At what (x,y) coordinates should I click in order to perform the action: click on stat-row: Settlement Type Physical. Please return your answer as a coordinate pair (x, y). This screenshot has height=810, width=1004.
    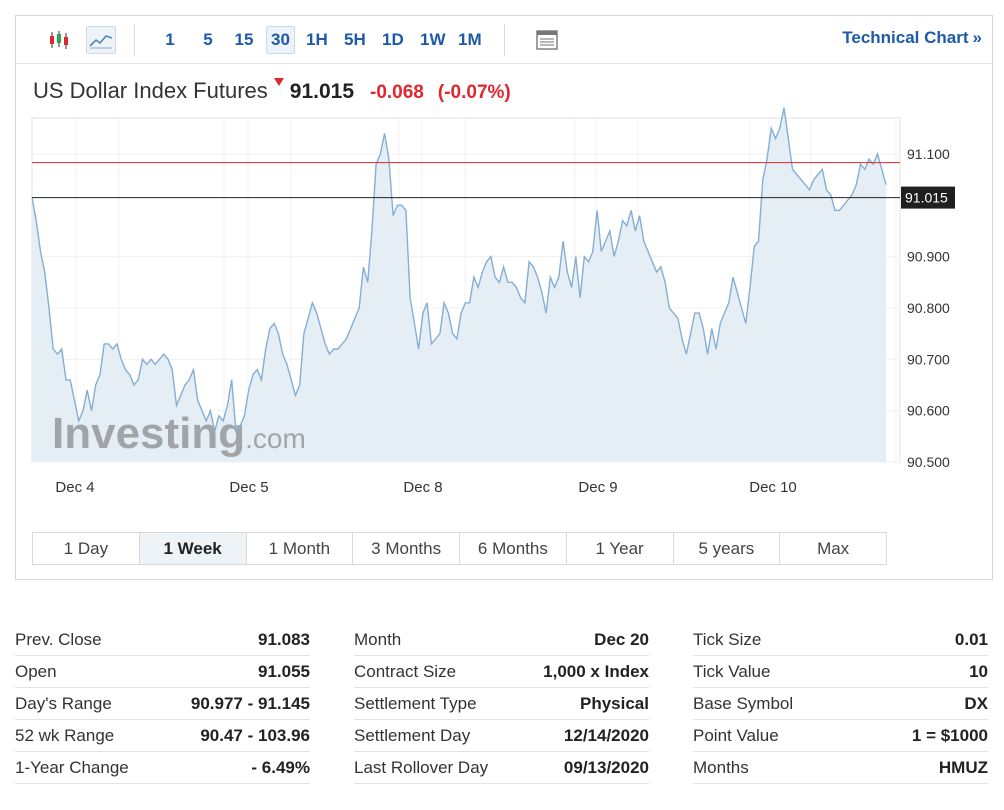
    Looking at the image, I should click on (501, 704).